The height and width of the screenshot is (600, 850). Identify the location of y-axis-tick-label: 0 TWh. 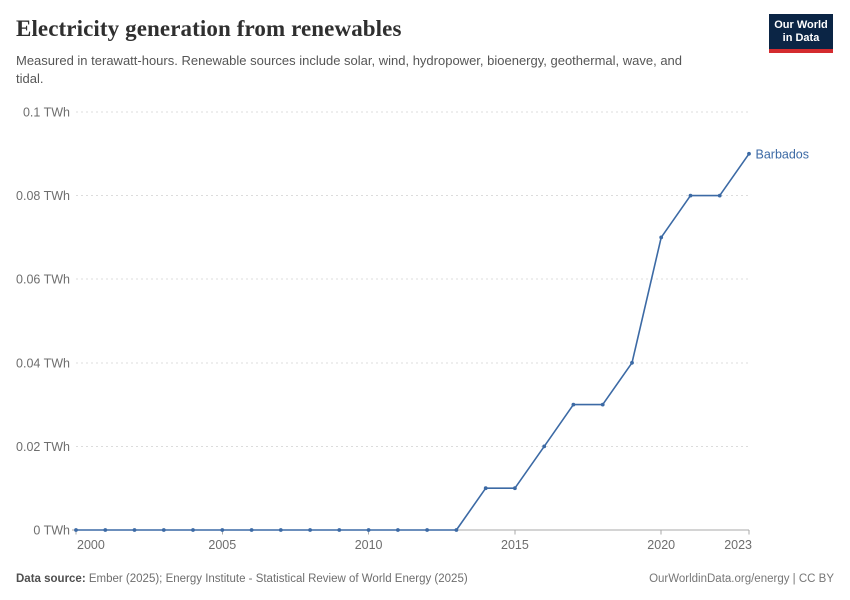
(51, 531).